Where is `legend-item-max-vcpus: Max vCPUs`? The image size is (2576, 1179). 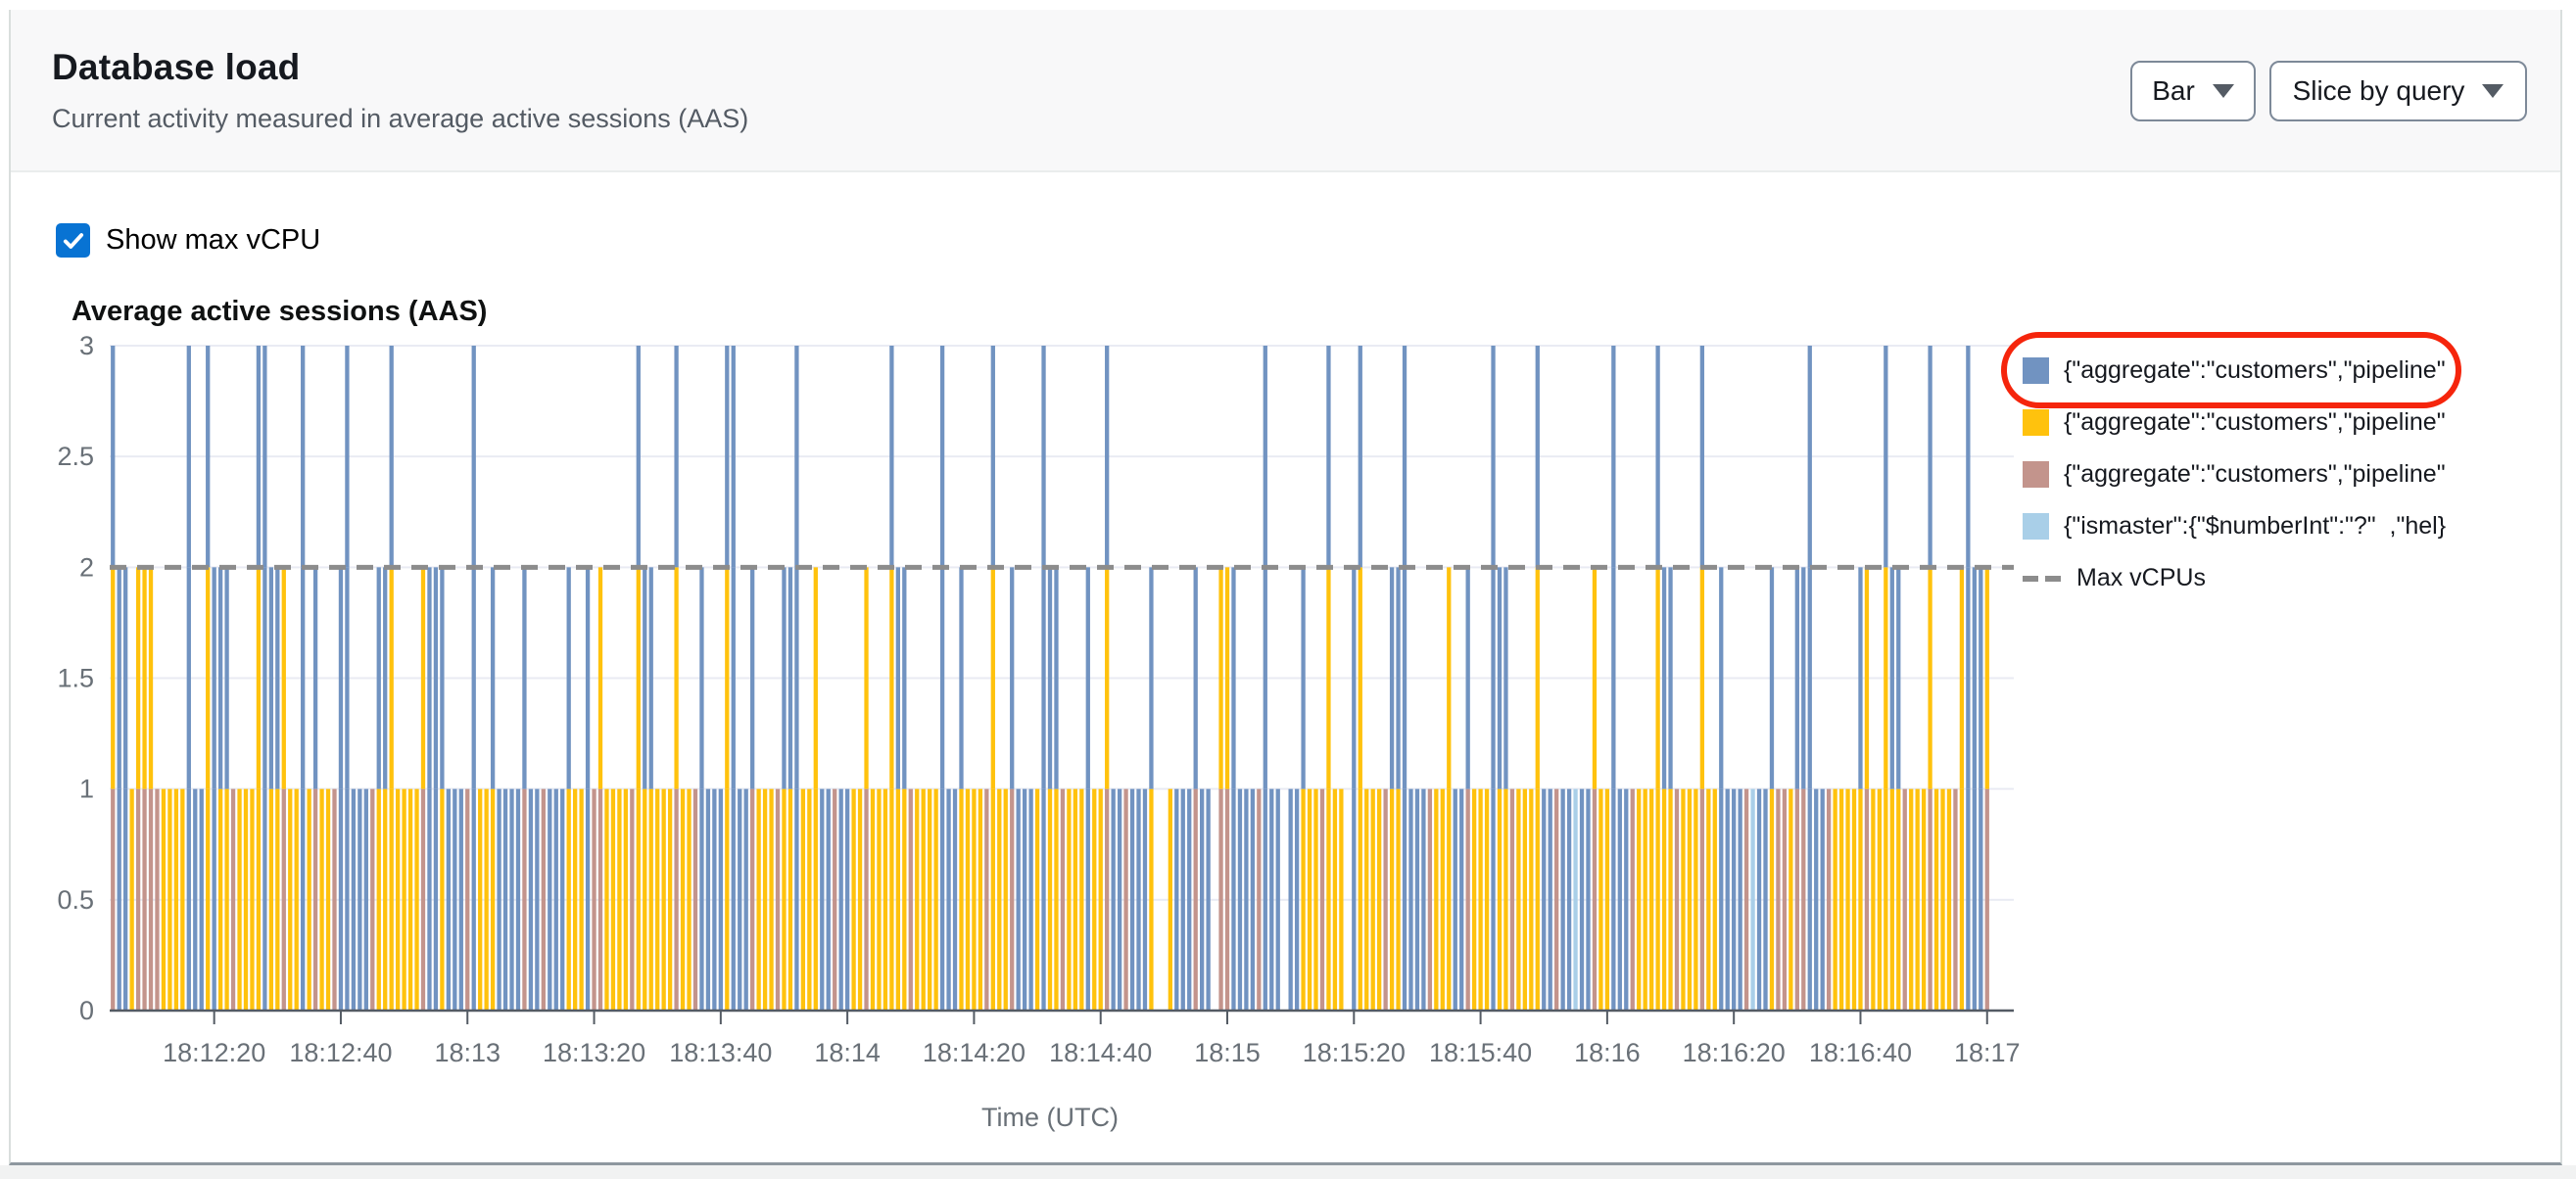 legend-item-max-vcpus: Max vCPUs is located at coordinates (2234, 578).